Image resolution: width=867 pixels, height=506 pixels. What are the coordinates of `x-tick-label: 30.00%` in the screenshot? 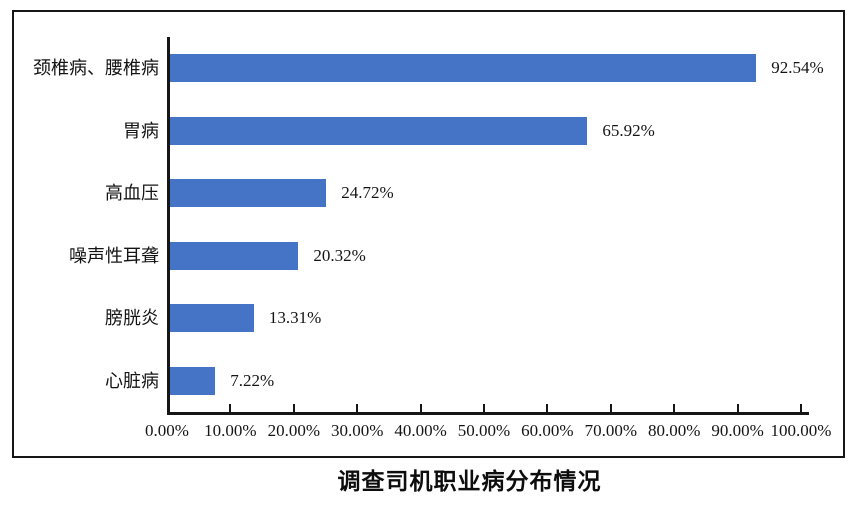 It's located at (357, 430).